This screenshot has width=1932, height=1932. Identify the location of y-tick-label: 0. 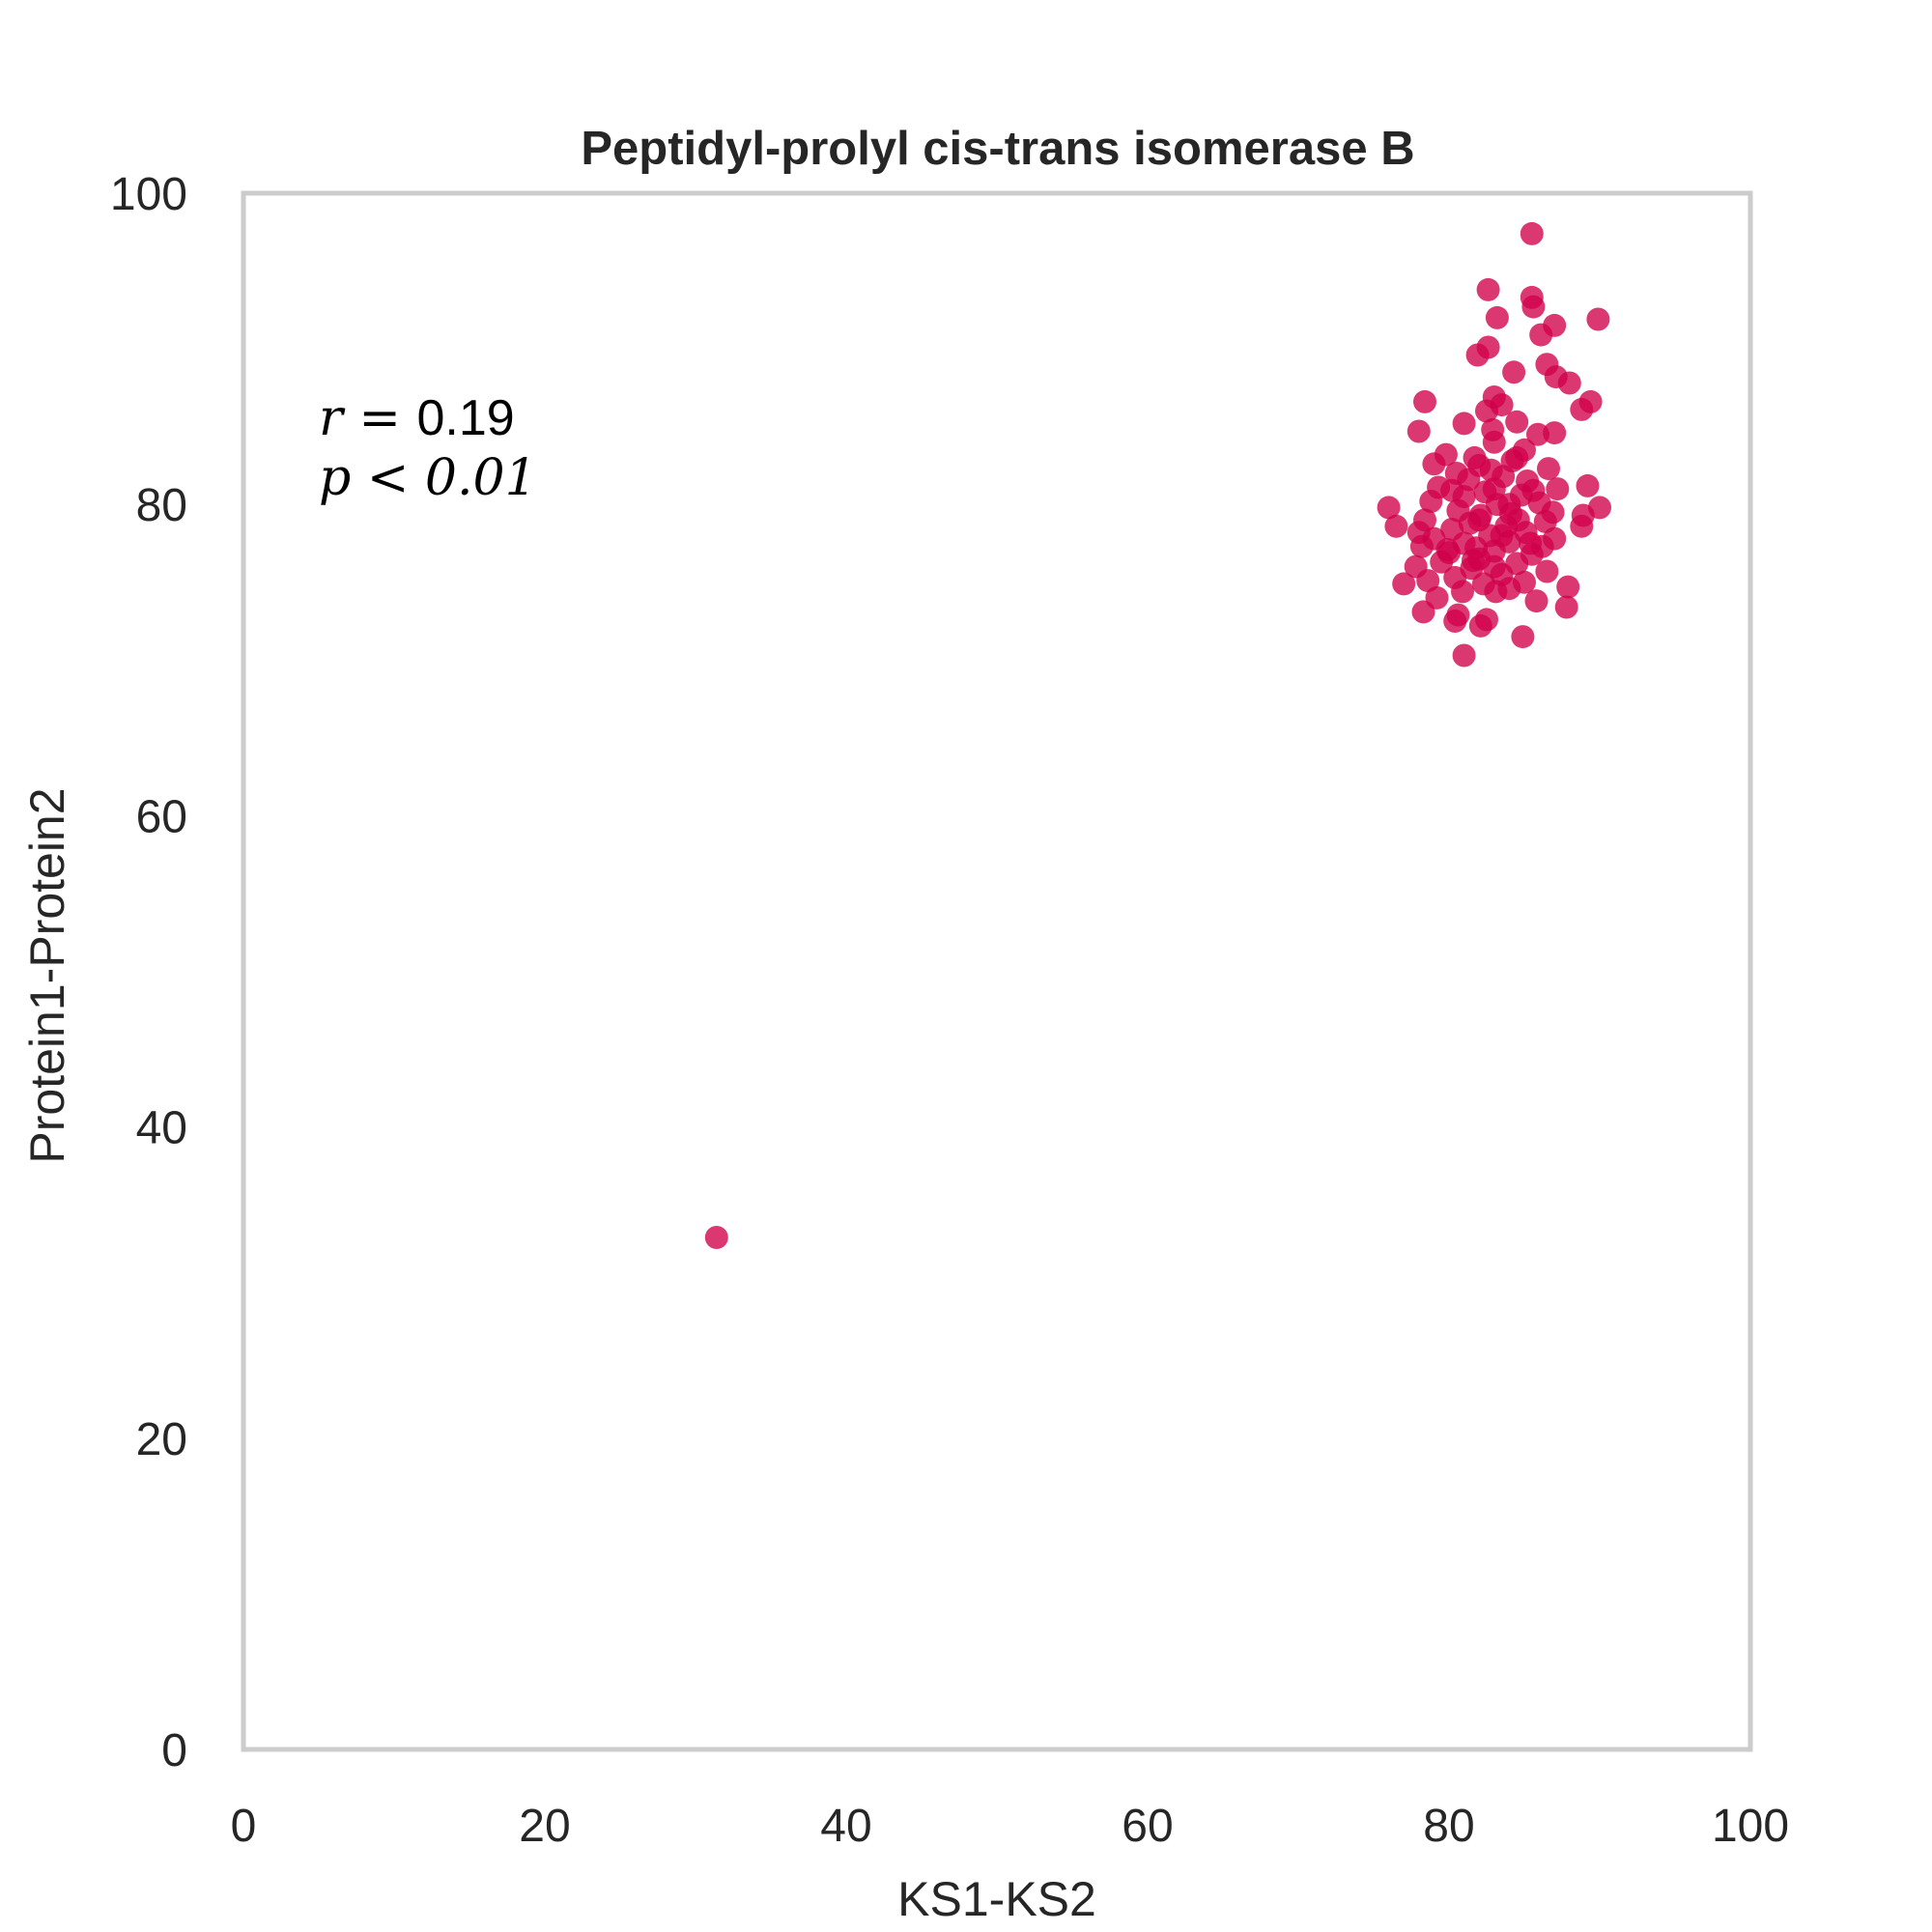
(174, 1750).